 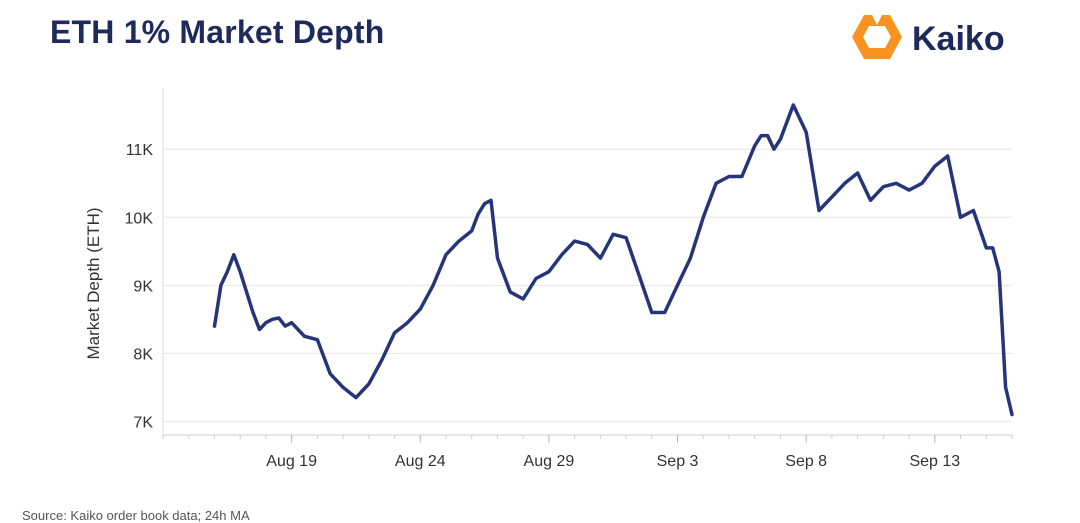 What do you see at coordinates (291, 461) in the screenshot?
I see `x-tick-label: Aug 19` at bounding box center [291, 461].